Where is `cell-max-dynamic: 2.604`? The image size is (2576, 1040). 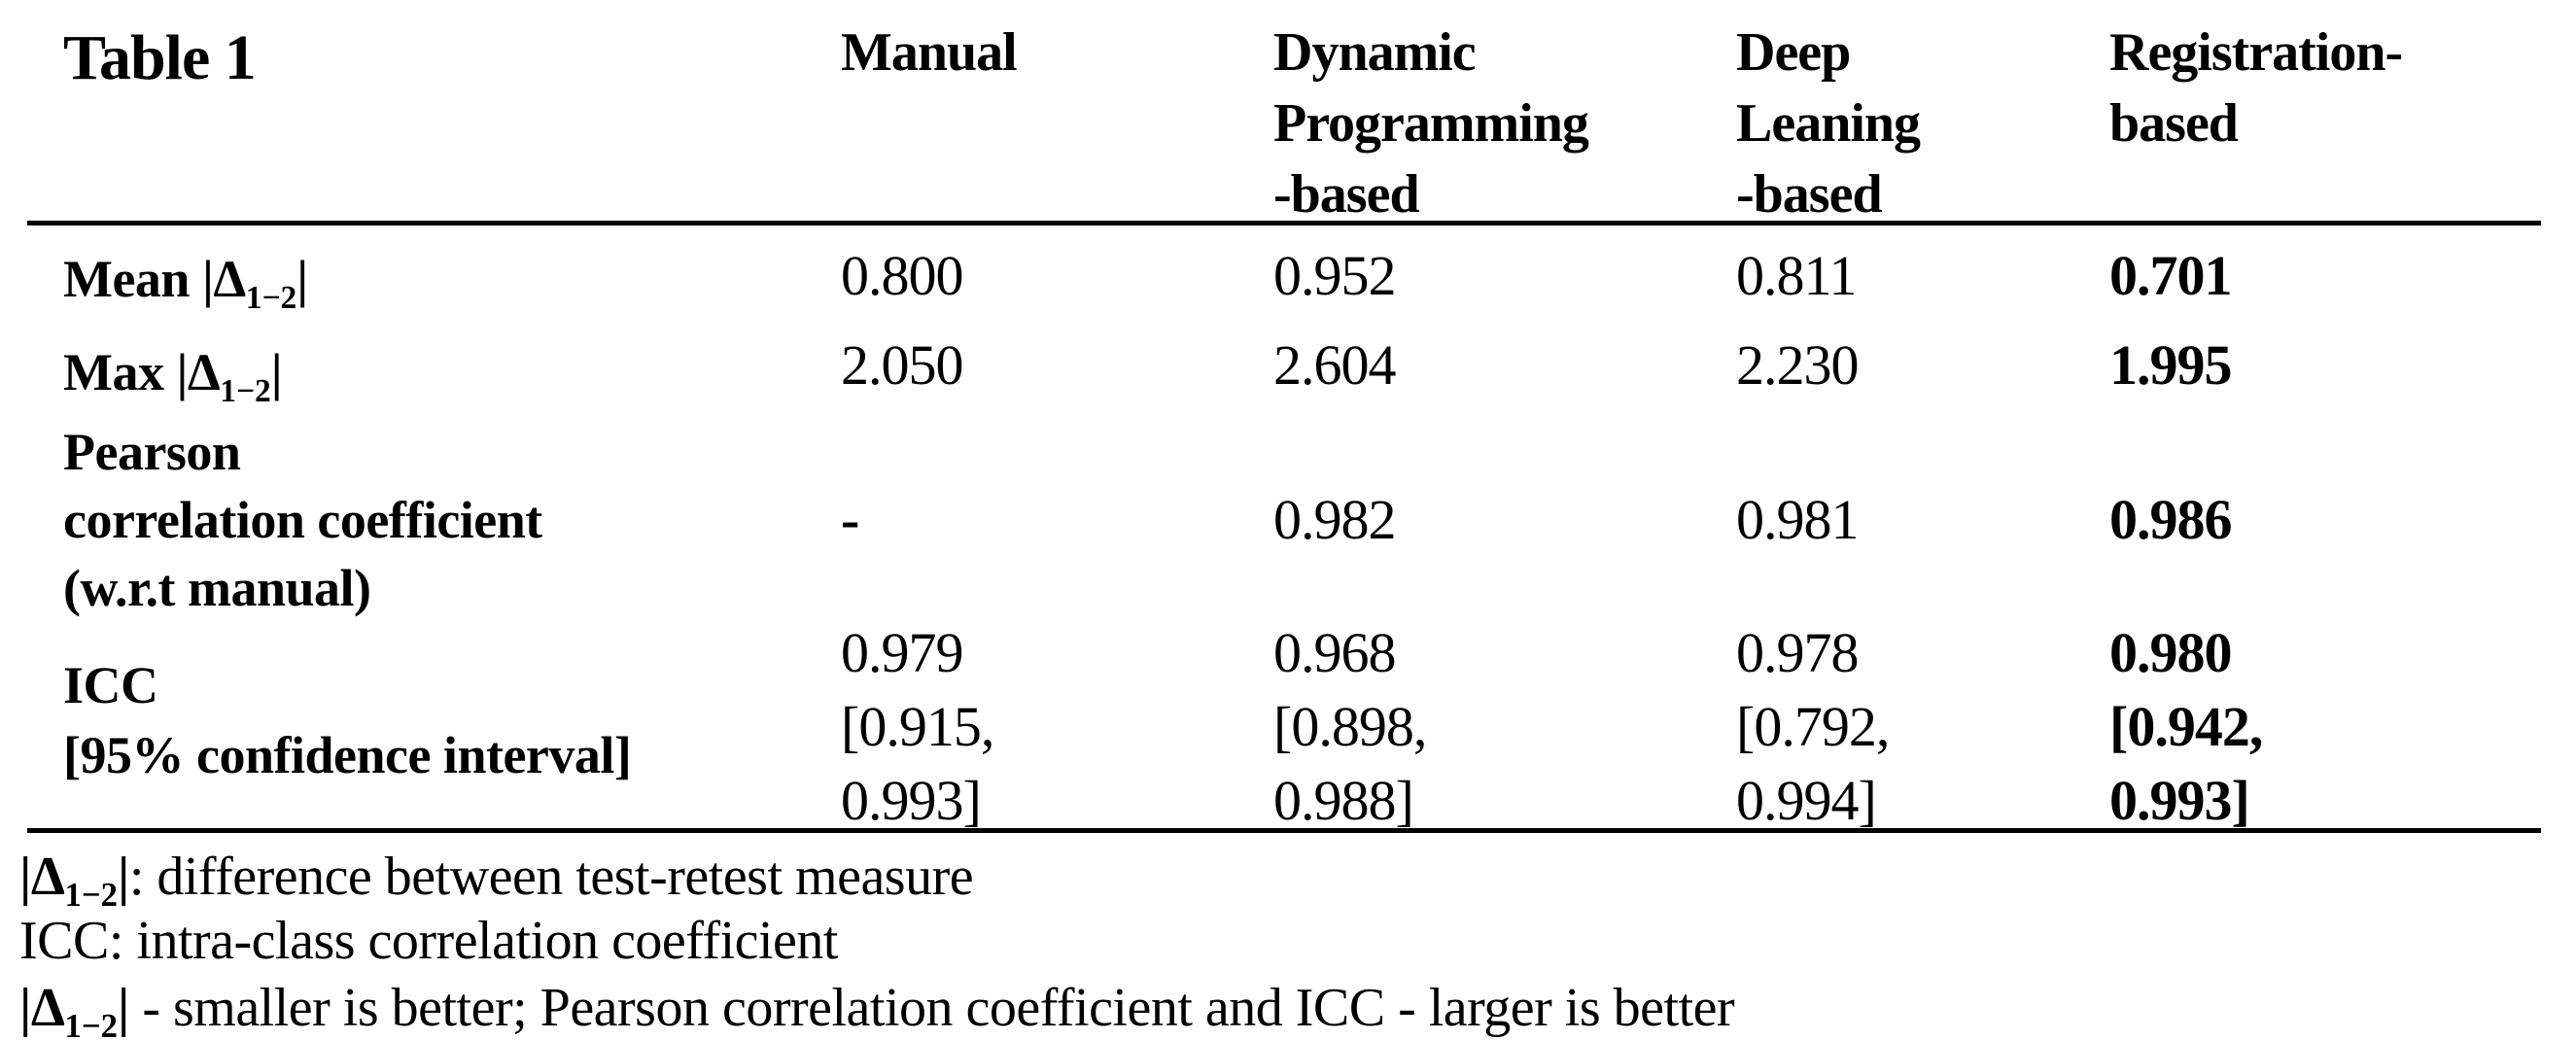
cell-max-dynamic: 2.604 is located at coordinates (1335, 365).